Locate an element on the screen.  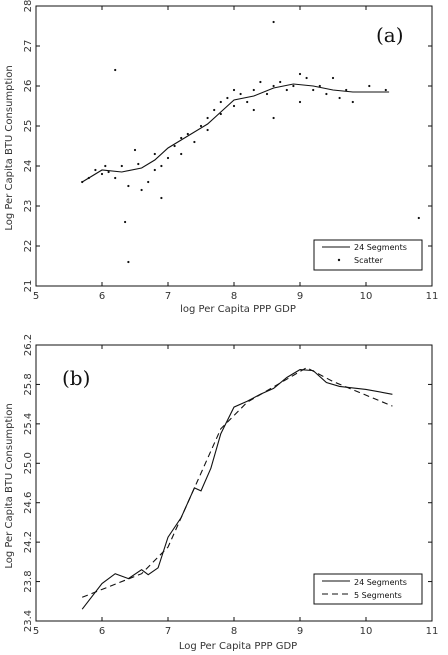
panel-b-x-tick-label: 6 is located at coordinates (102, 631).